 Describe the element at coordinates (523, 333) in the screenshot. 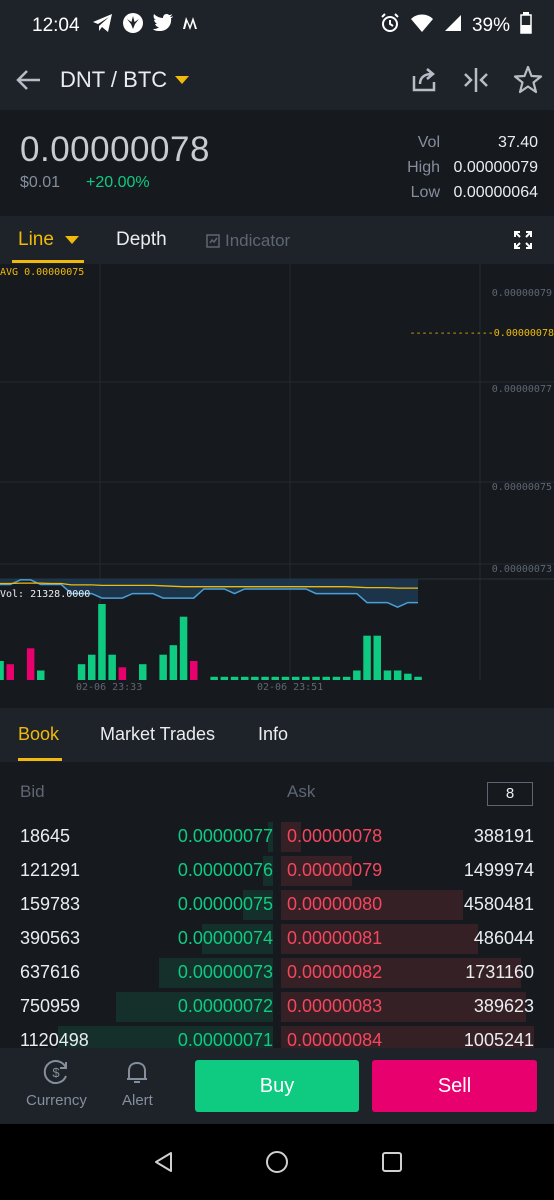

I see `current-price-label: 0.00000078` at that location.